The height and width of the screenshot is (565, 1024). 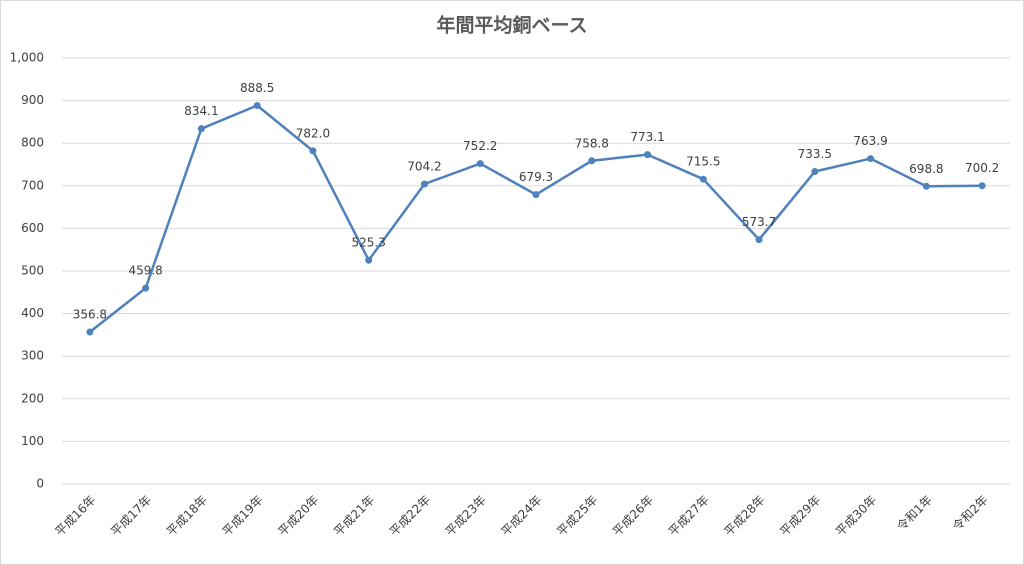 I want to click on y-tick-label: 800, so click(x=32, y=143).